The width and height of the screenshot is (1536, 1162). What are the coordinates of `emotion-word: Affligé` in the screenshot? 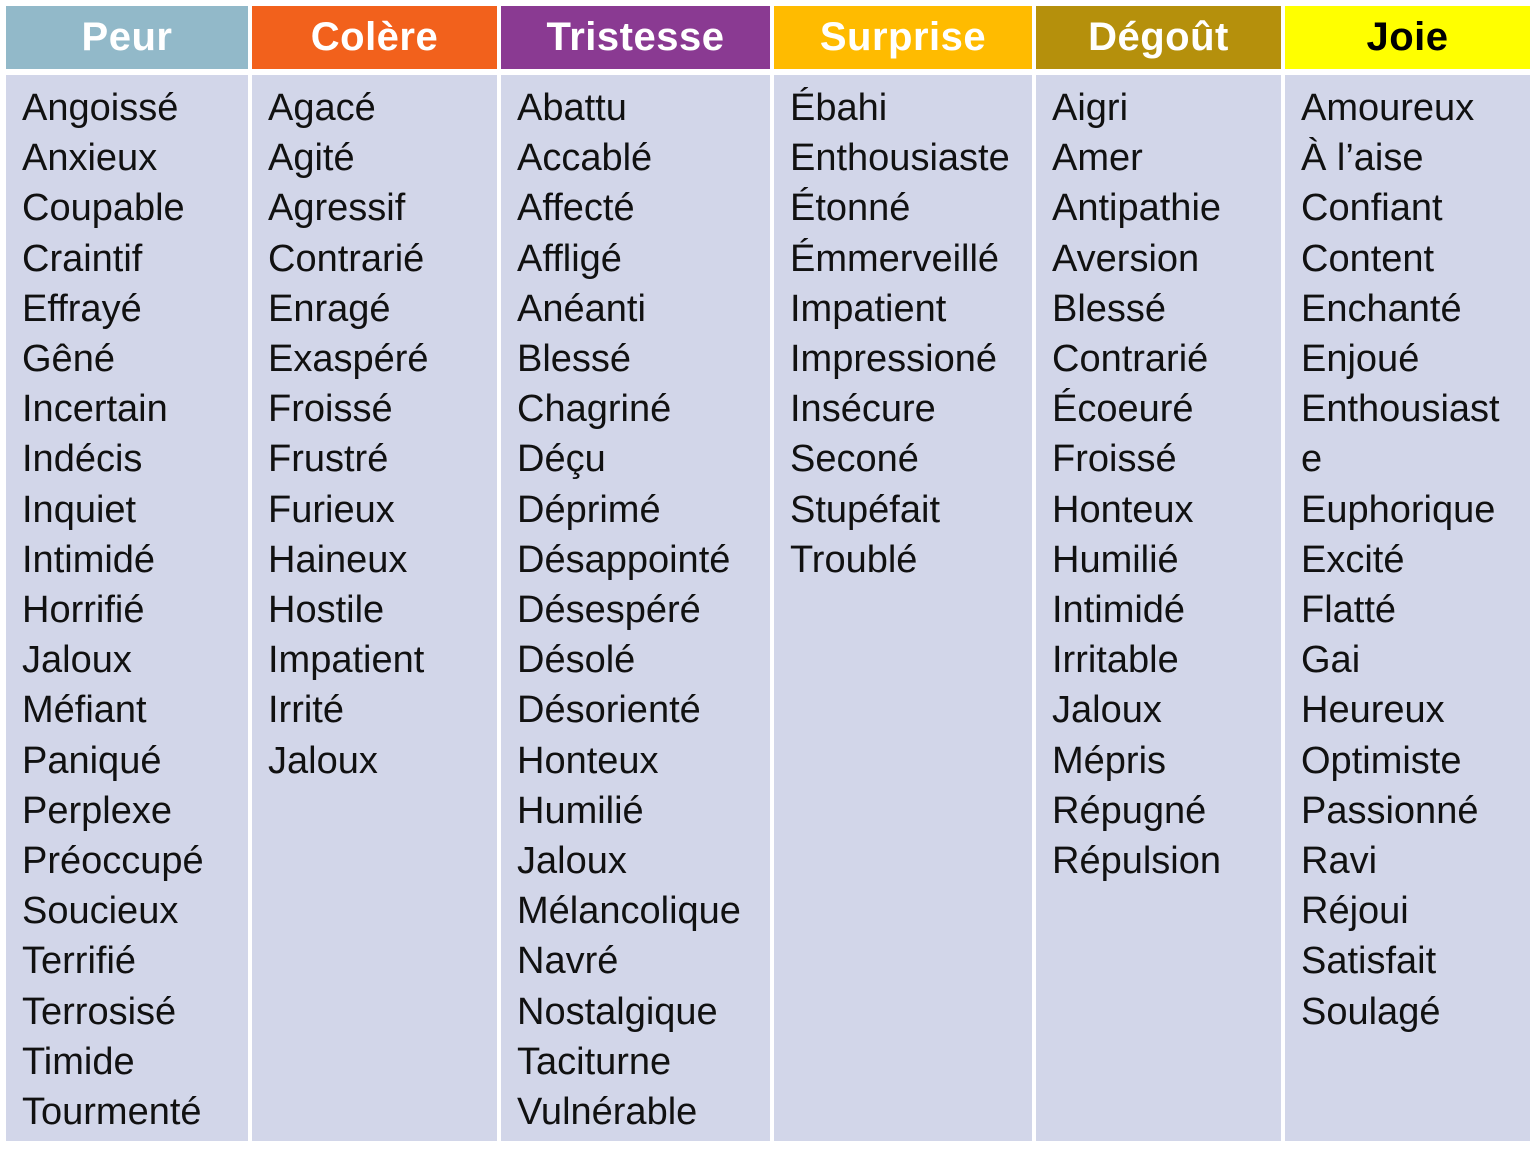 It's located at (569, 258).